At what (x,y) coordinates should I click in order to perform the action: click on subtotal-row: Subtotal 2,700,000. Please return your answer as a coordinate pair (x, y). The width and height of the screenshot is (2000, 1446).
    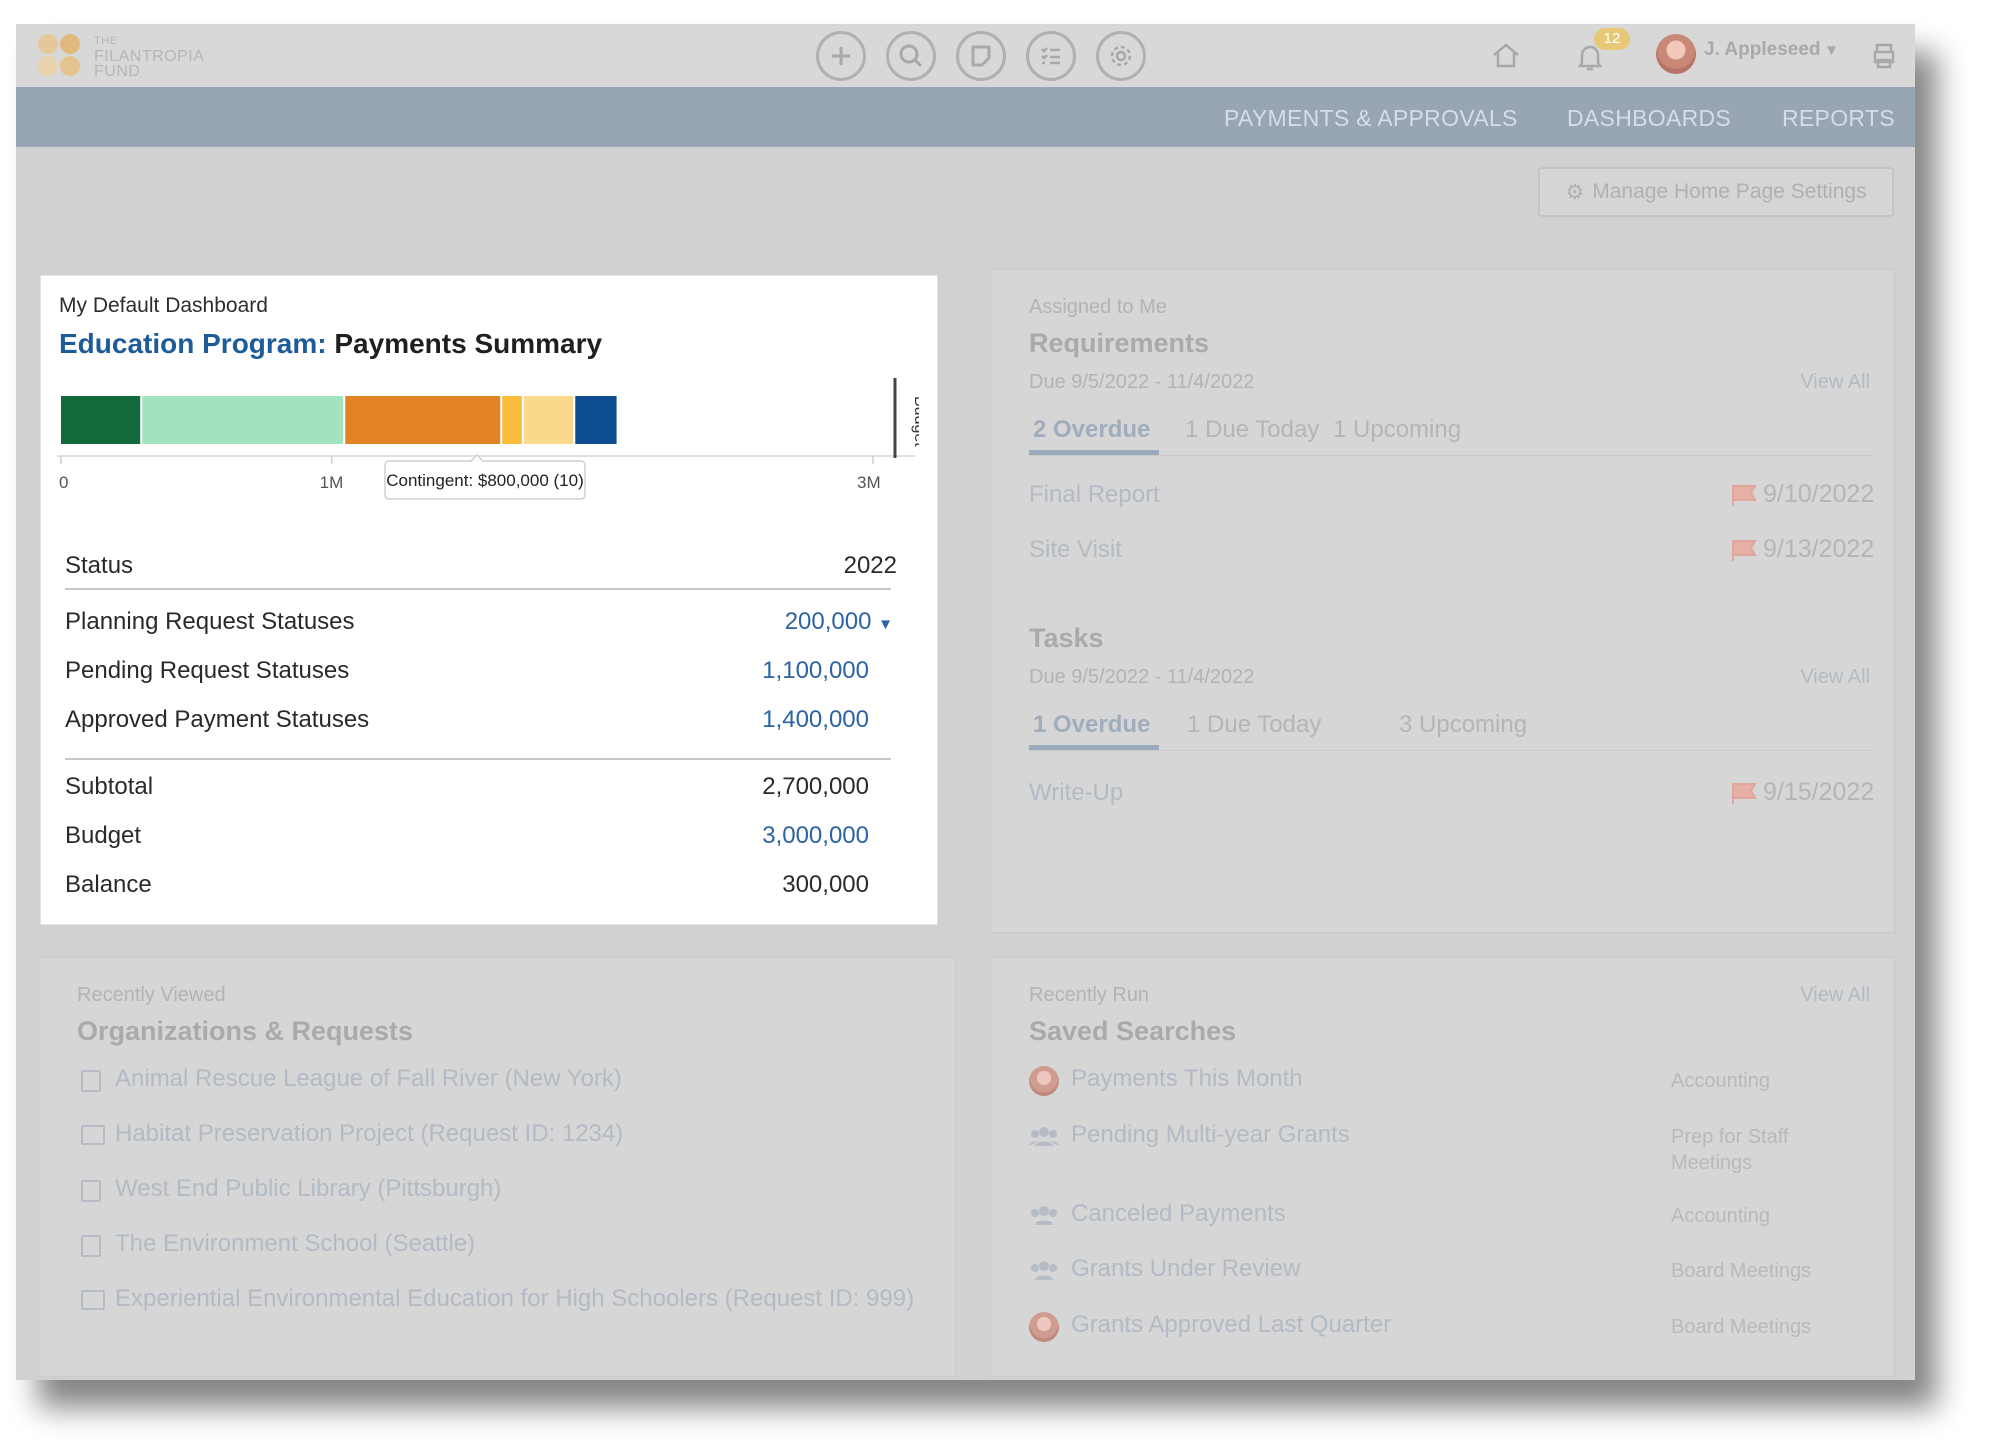
    Looking at the image, I should click on (478, 787).